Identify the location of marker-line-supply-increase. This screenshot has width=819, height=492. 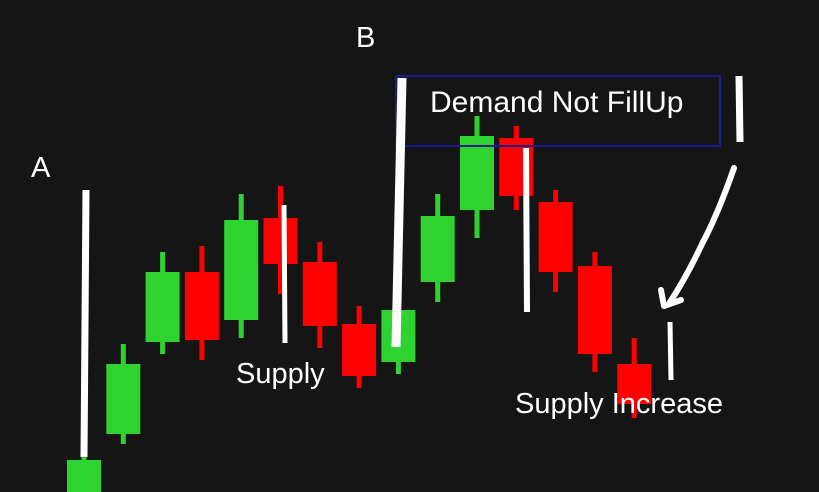
(670, 351).